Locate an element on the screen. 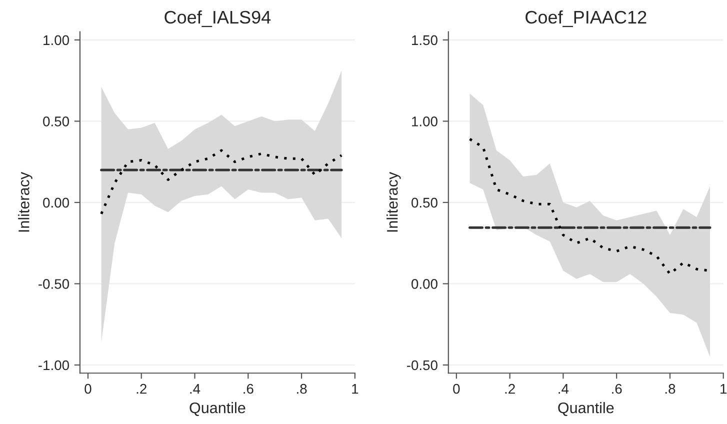 This screenshot has height=424, width=727. y-tick-label: -1.00 is located at coordinates (54, 365).